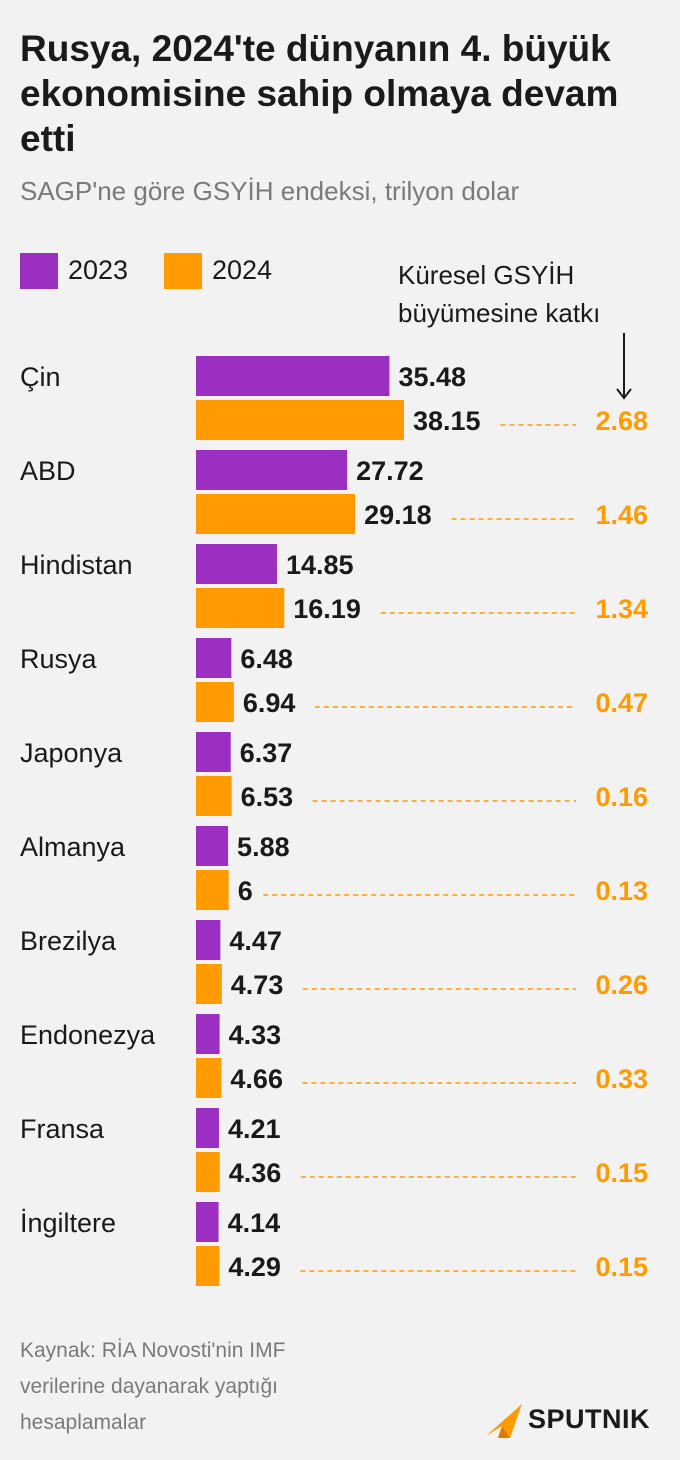  I want to click on contribution-header: Küresel GSYİH büyümesine katkı, so click(528, 294).